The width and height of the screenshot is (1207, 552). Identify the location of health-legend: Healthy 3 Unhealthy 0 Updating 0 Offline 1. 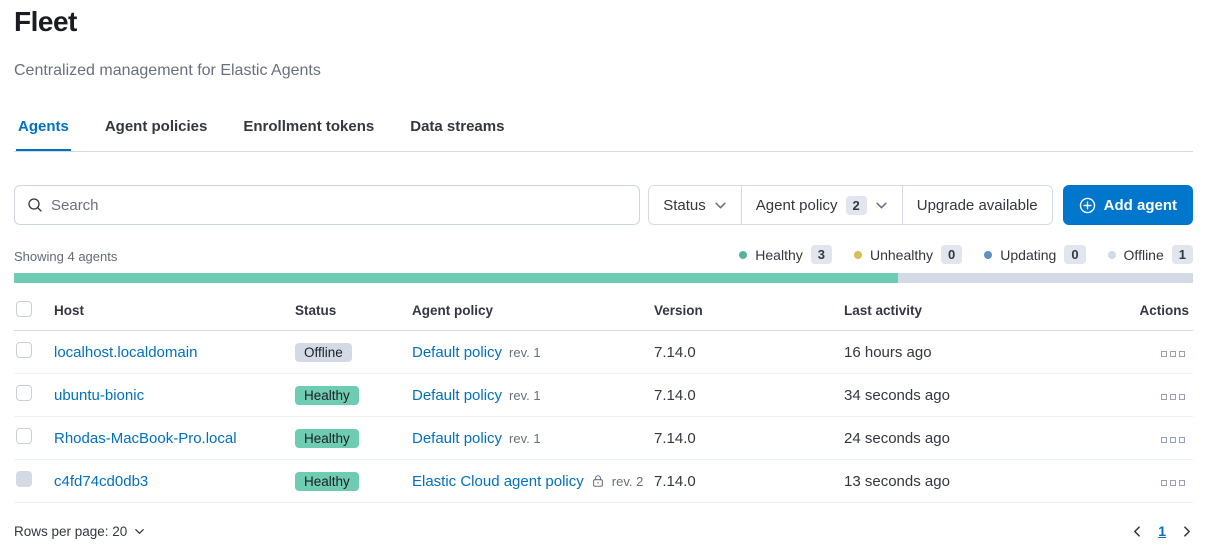
(966, 254).